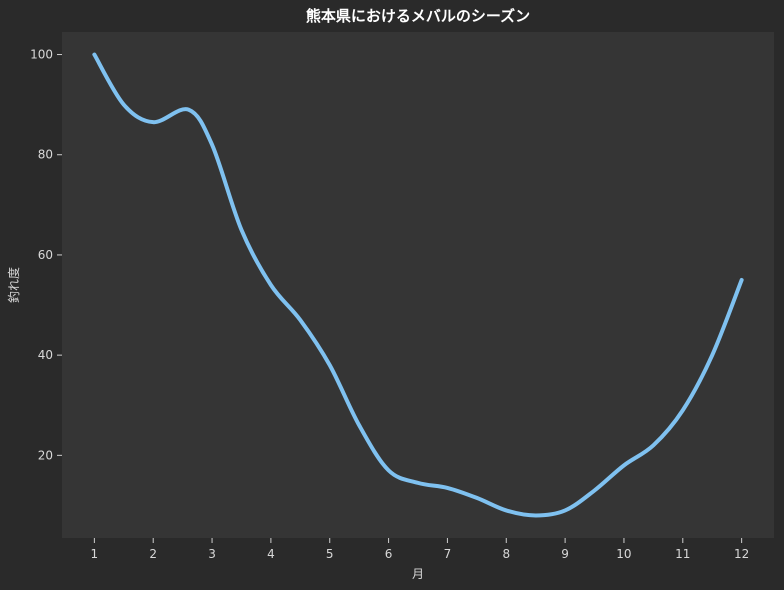  What do you see at coordinates (330, 554) in the screenshot?
I see `x-tick-label: 5` at bounding box center [330, 554].